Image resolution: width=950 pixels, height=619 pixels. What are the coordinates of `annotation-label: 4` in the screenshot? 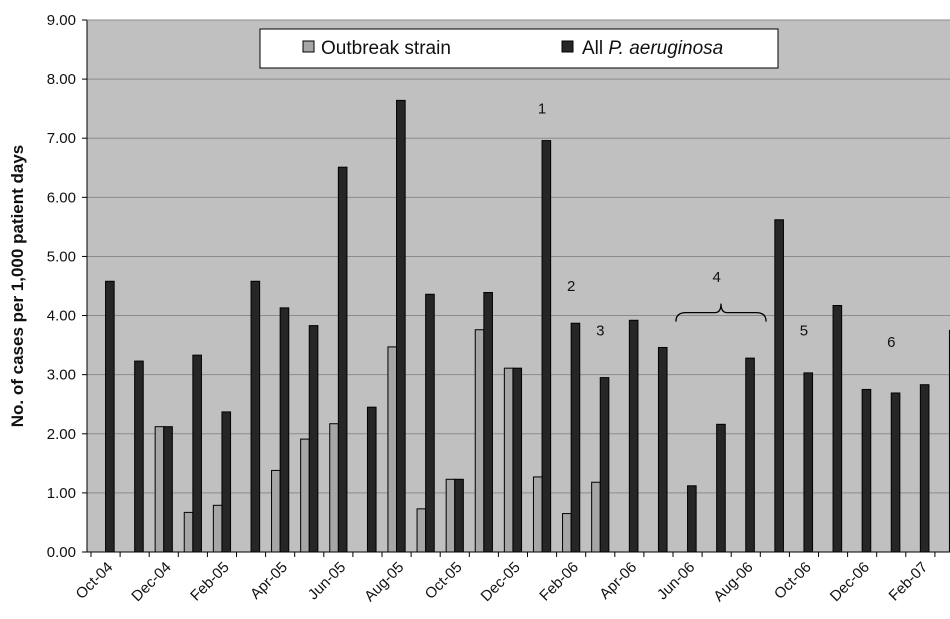 It's located at (716, 277).